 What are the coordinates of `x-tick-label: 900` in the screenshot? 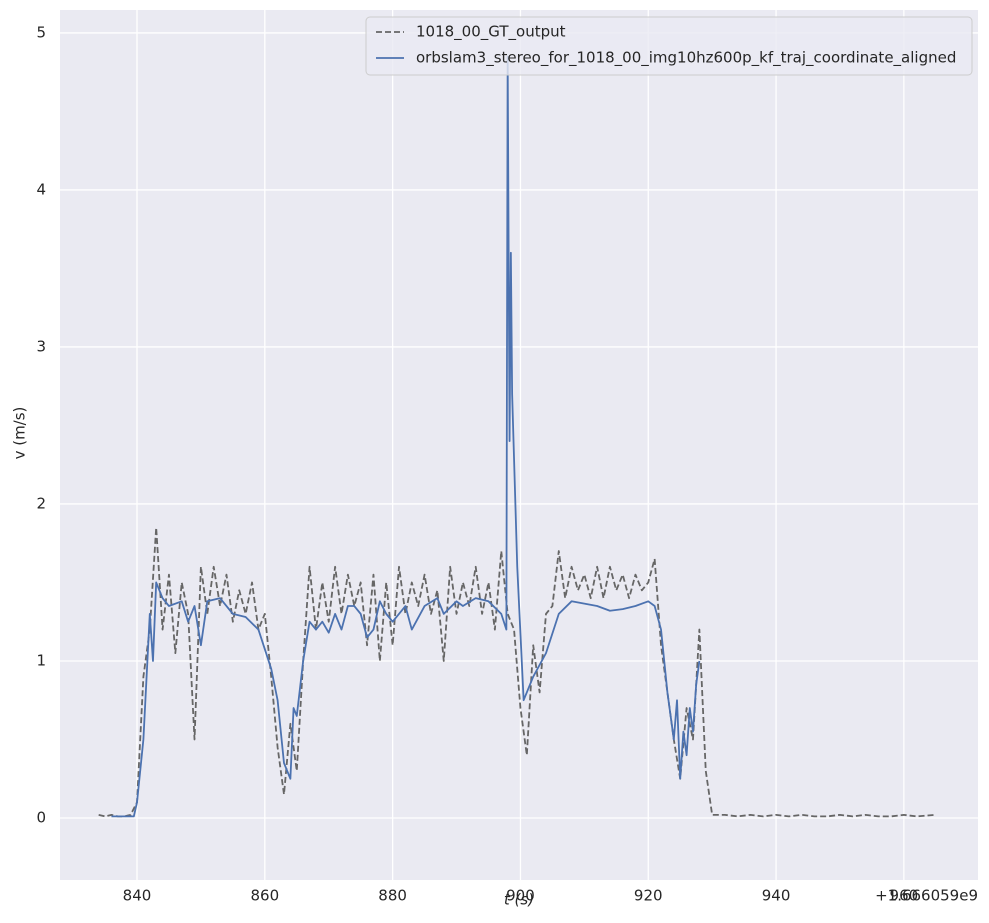 It's located at (520, 896).